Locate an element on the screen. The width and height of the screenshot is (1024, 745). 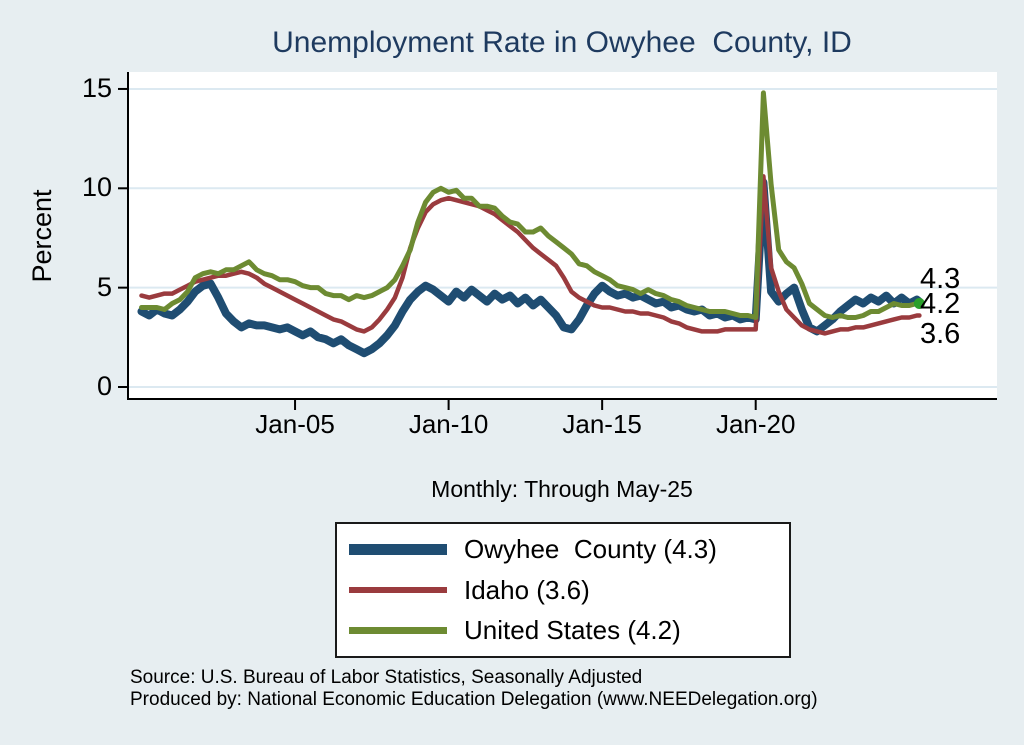
united-states-end-marker-dot is located at coordinates (919, 304).